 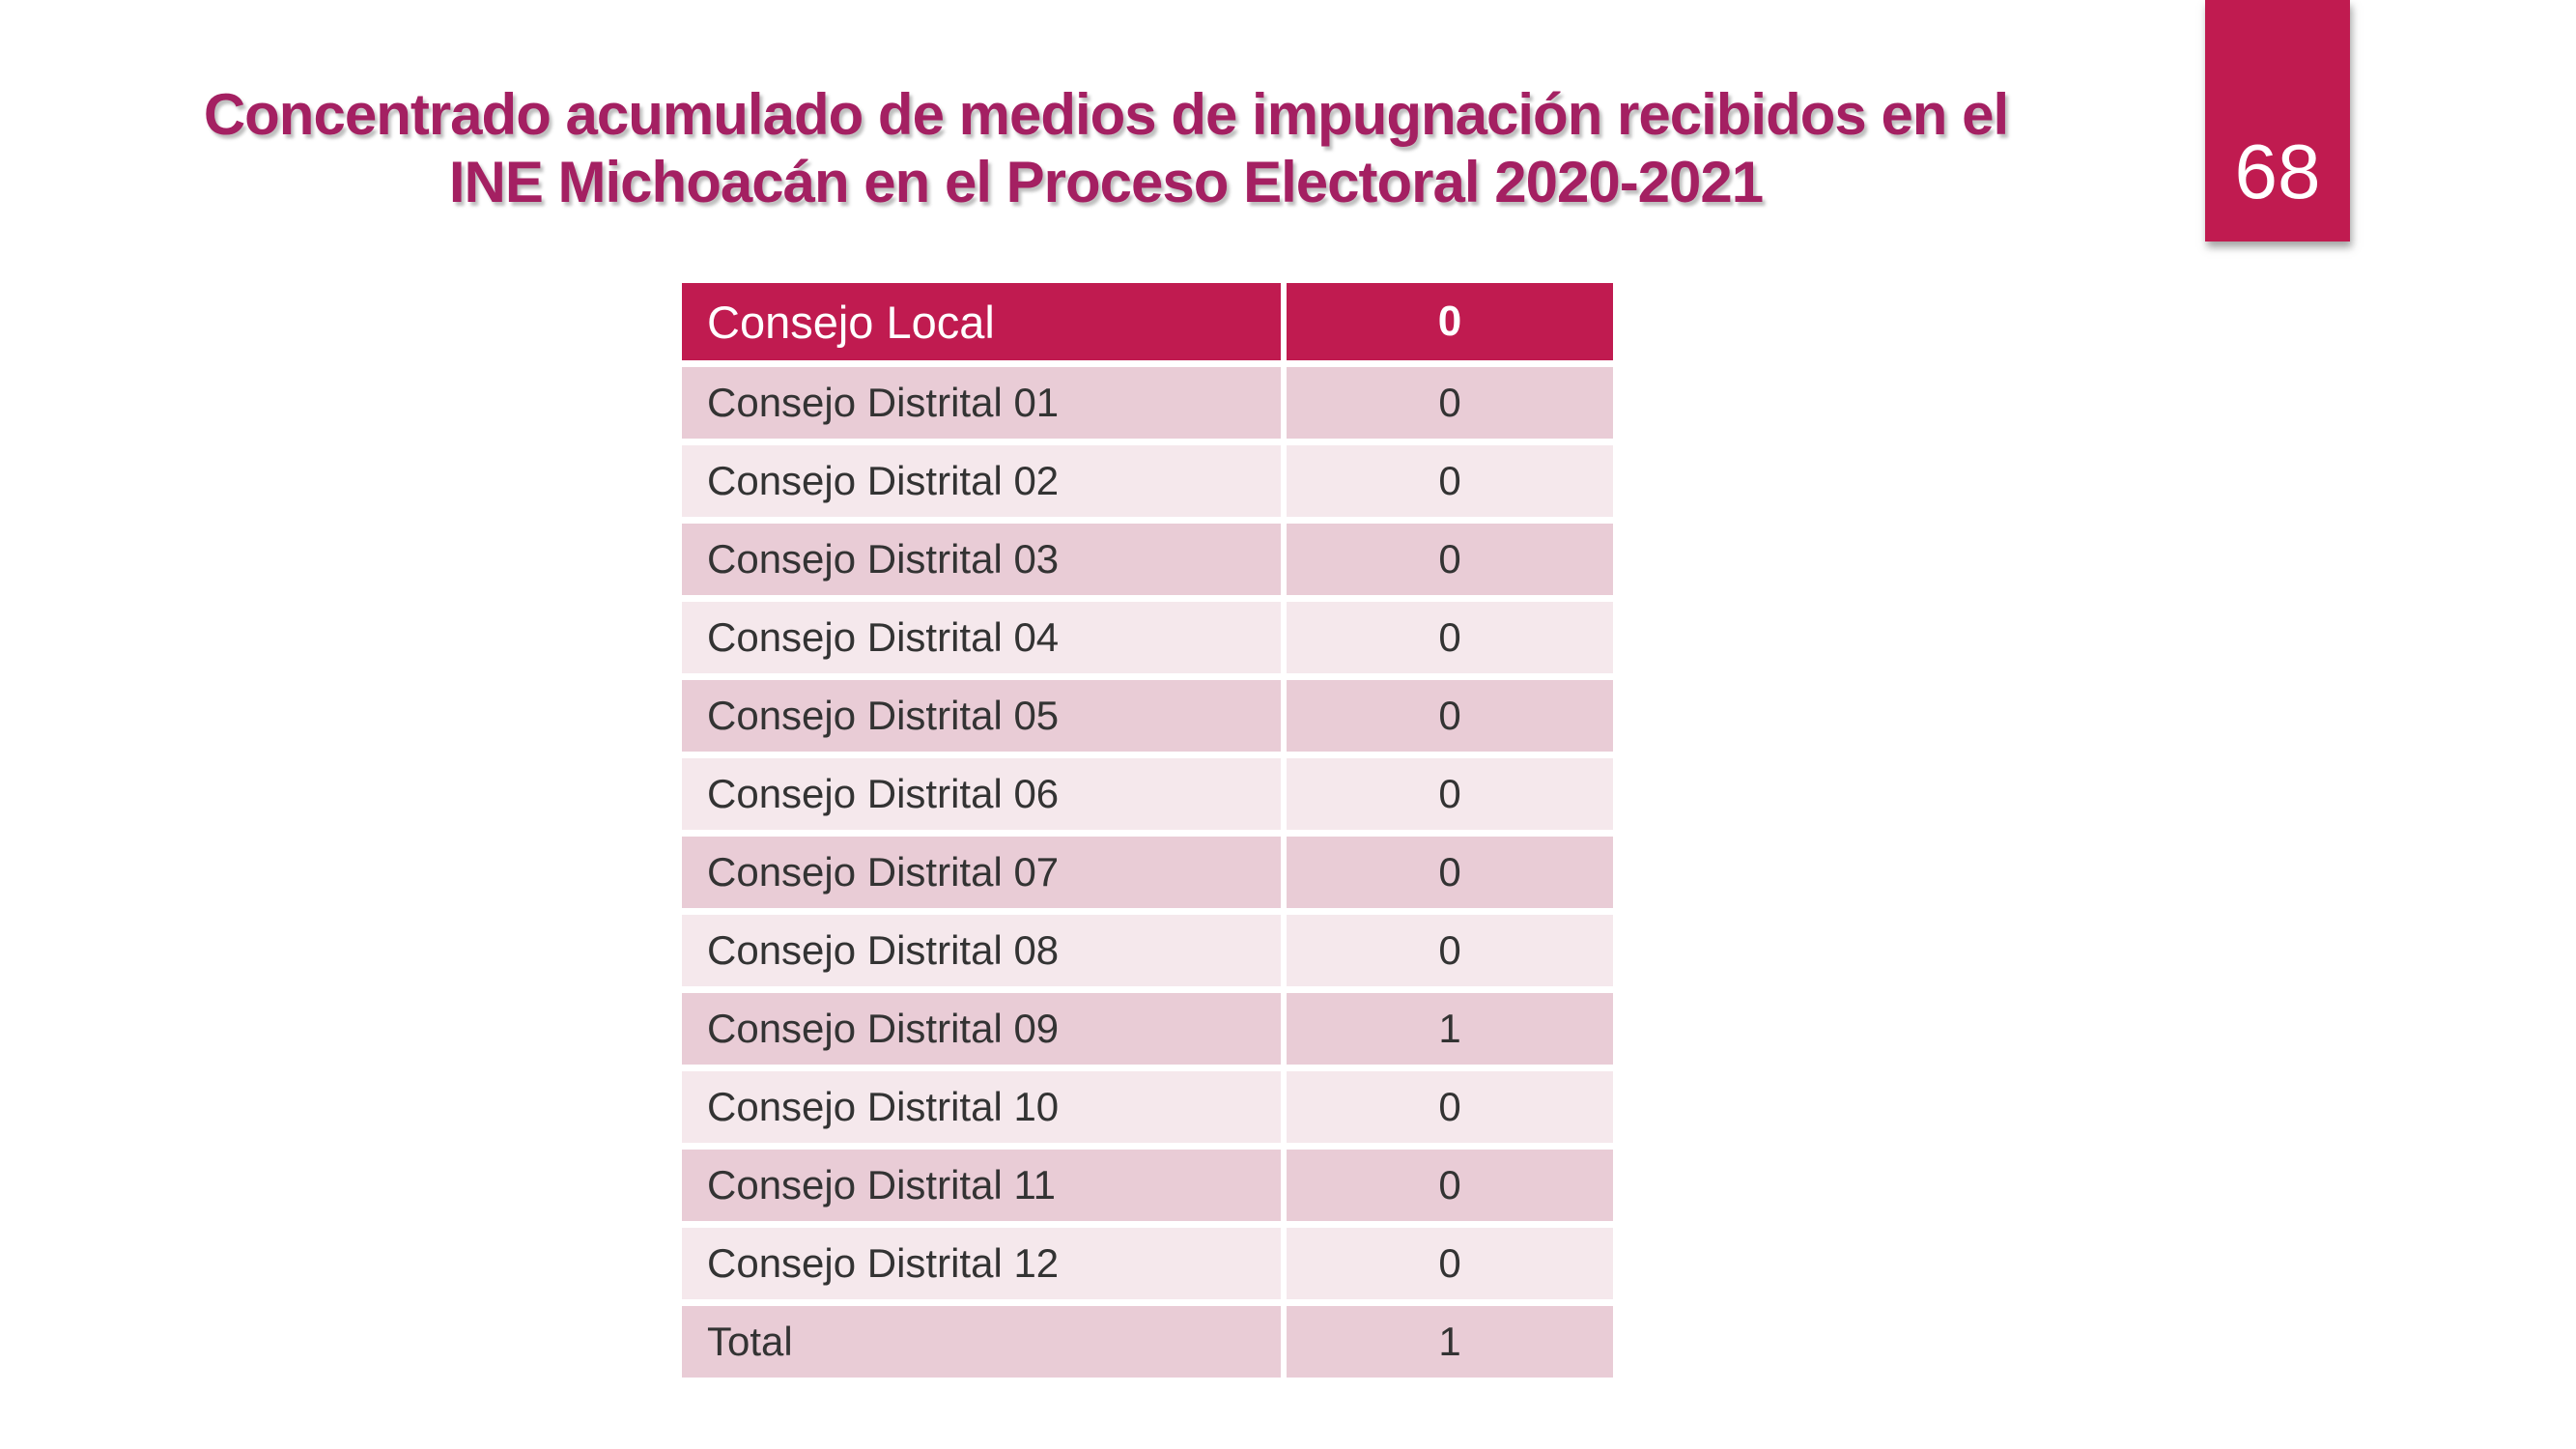 What do you see at coordinates (981, 1185) in the screenshot?
I see `table-row-label: Consejo Distrital 11` at bounding box center [981, 1185].